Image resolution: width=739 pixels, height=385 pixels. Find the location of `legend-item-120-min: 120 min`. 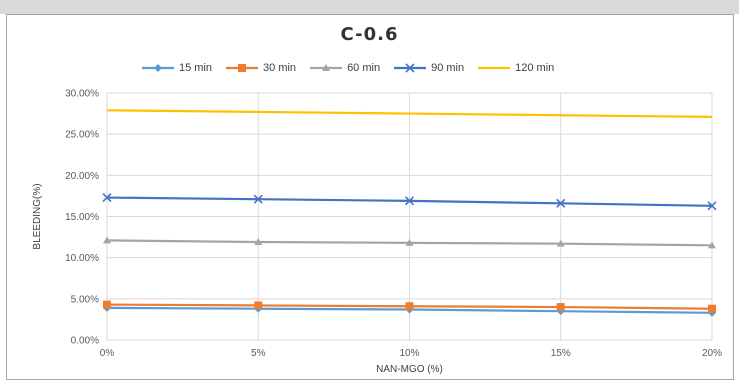

legend-item-120-min: 120 min is located at coordinates (516, 68).